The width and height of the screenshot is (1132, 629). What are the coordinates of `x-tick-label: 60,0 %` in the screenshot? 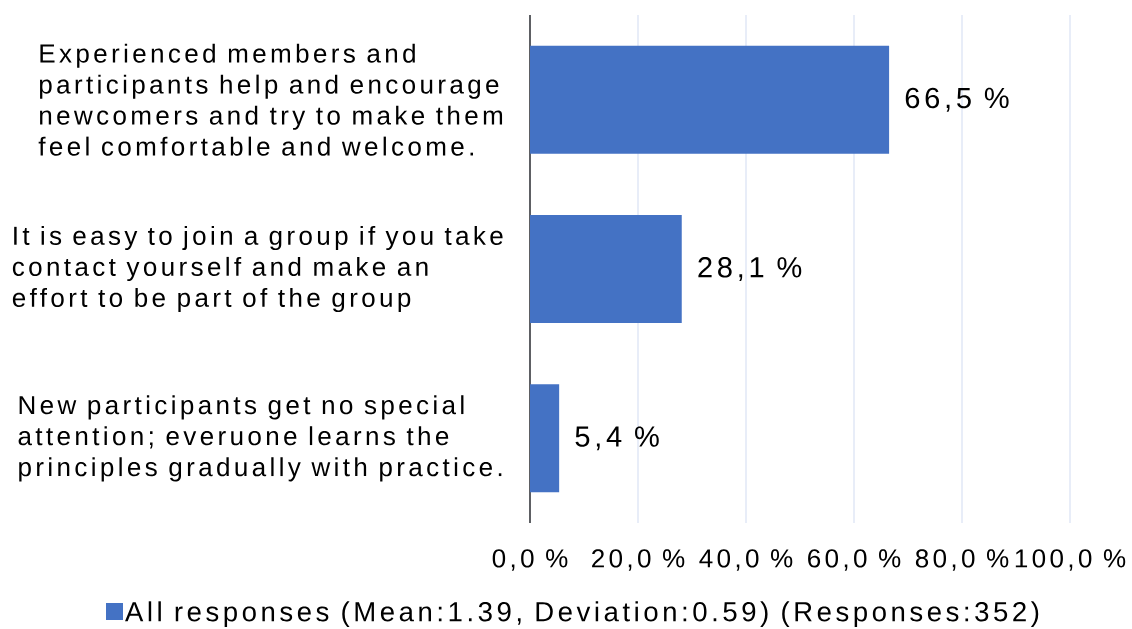 It's located at (854, 560).